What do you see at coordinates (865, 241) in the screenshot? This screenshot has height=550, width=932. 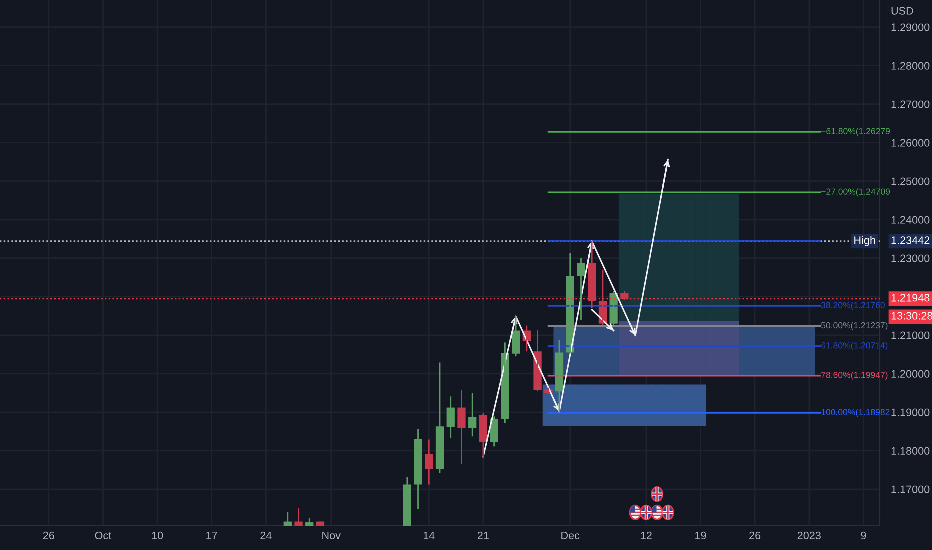 I see `annotation: High` at bounding box center [865, 241].